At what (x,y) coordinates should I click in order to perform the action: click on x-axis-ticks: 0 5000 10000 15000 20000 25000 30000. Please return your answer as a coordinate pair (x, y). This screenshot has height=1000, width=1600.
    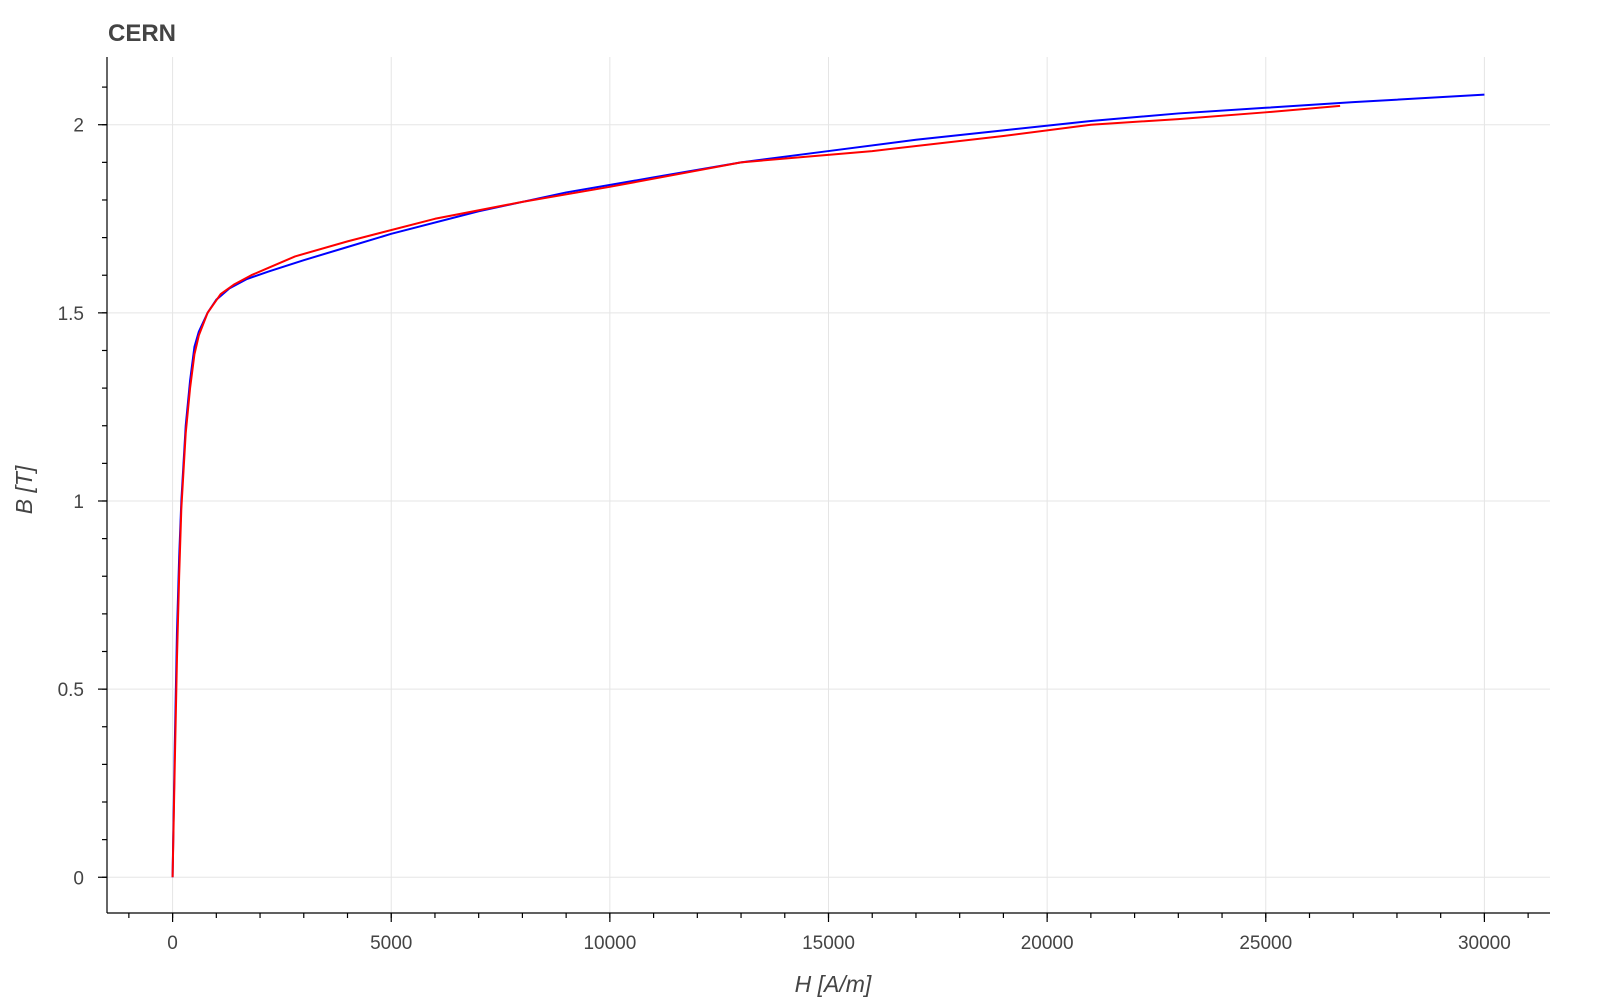
    Looking at the image, I should click on (828, 933).